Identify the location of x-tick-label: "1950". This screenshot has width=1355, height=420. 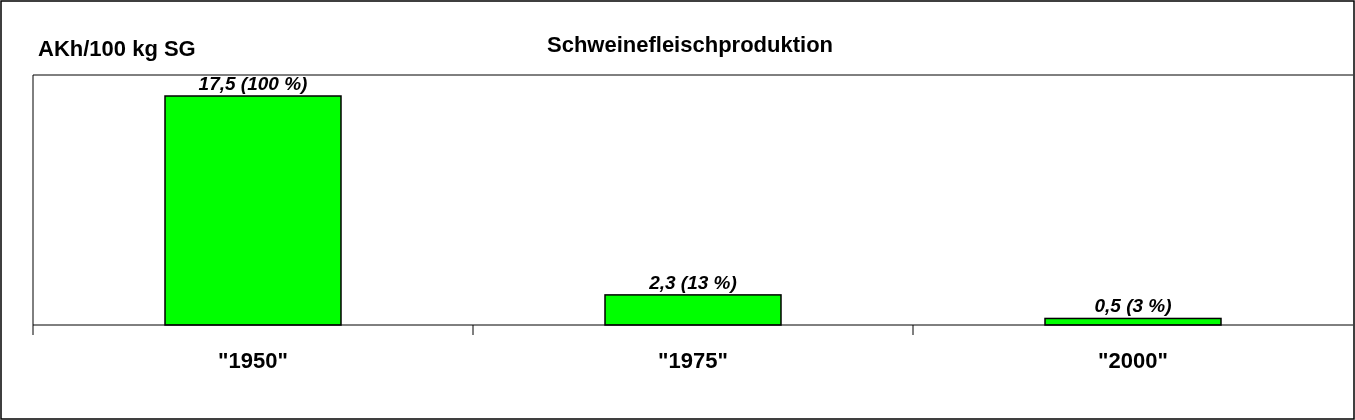
(253, 360).